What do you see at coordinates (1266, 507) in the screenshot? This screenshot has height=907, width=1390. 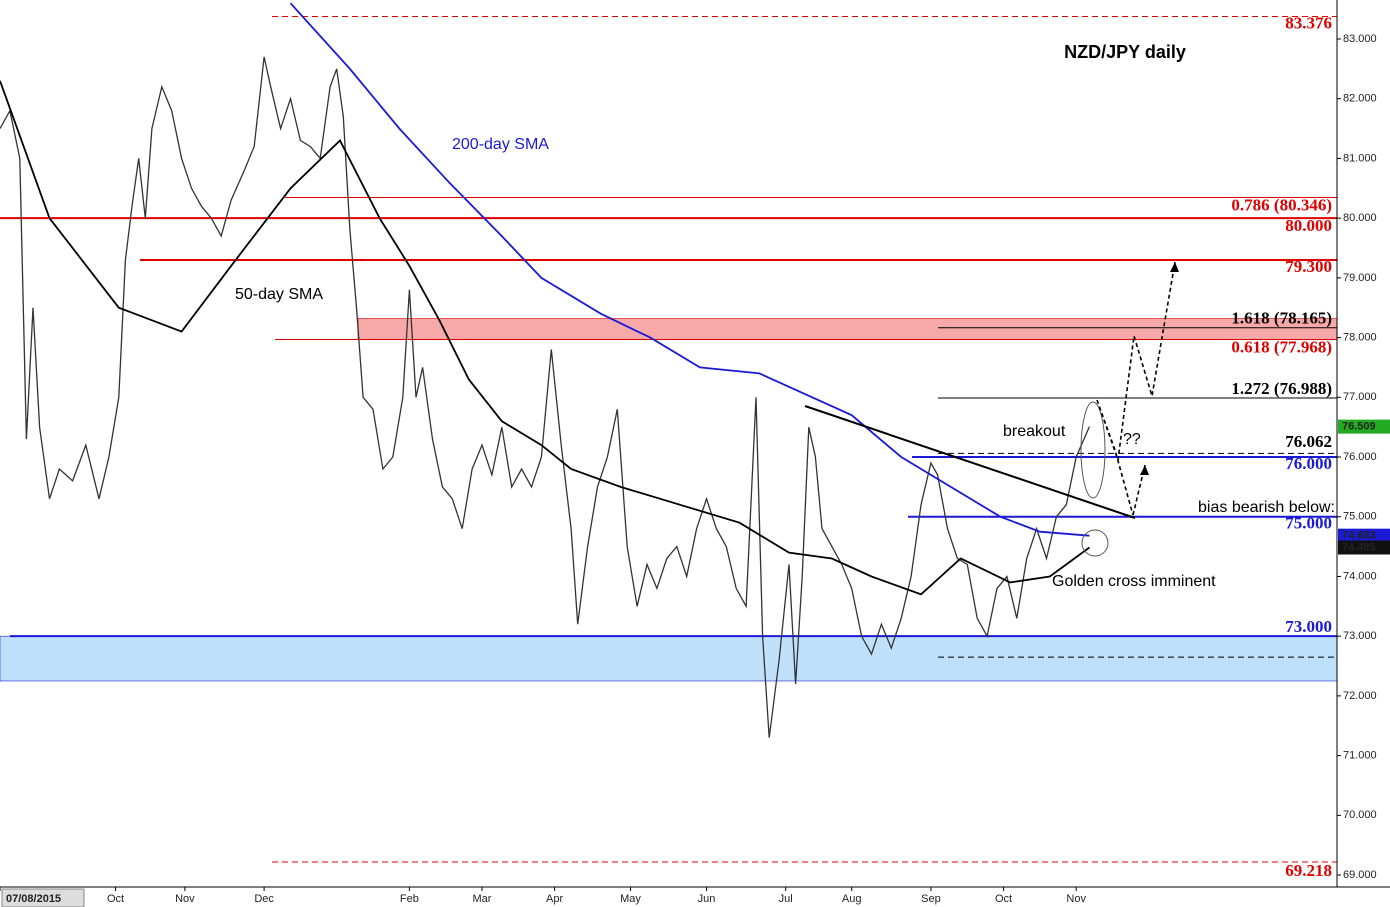 I see `annotation: bias bearish below:` at bounding box center [1266, 507].